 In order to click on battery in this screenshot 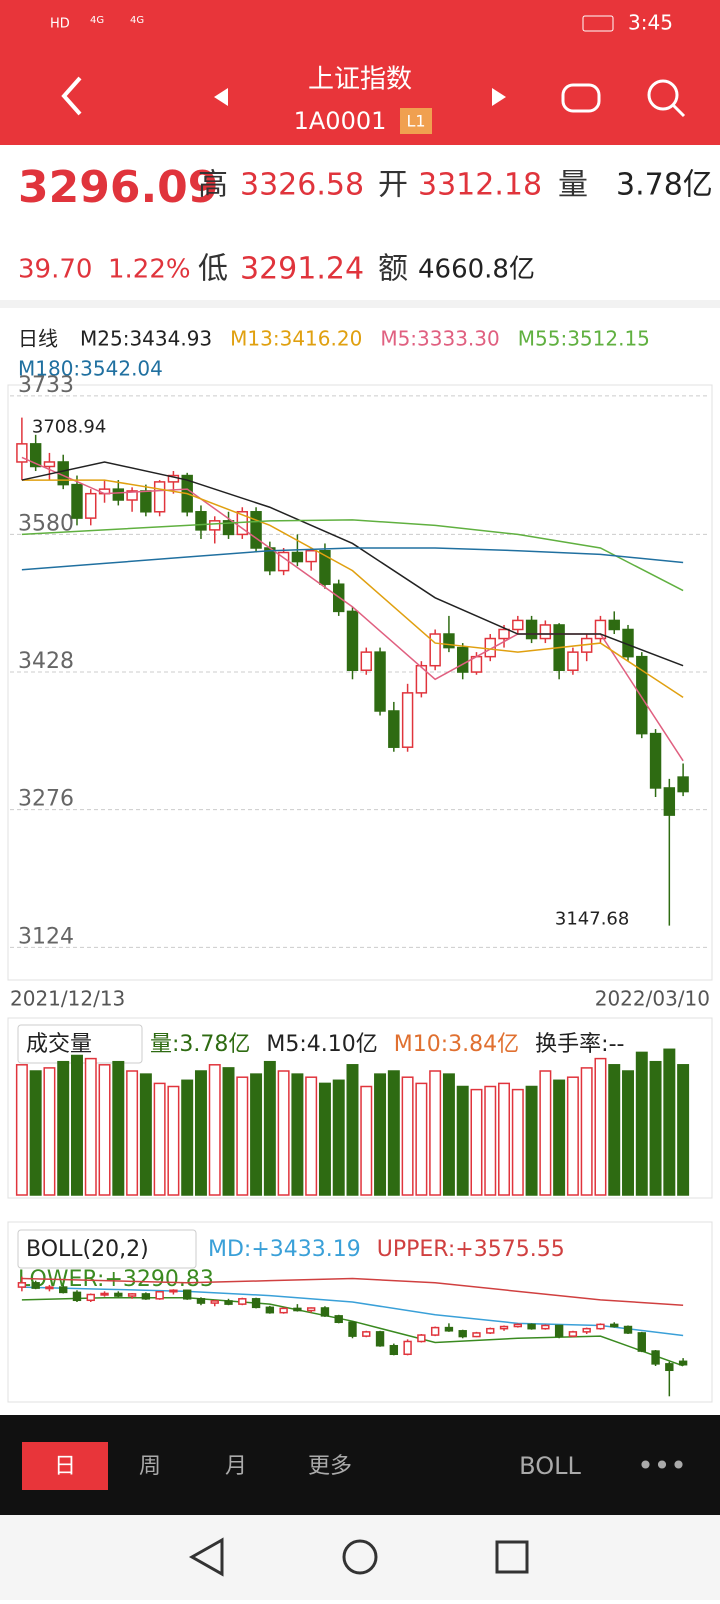, I will do `click(598, 23)`.